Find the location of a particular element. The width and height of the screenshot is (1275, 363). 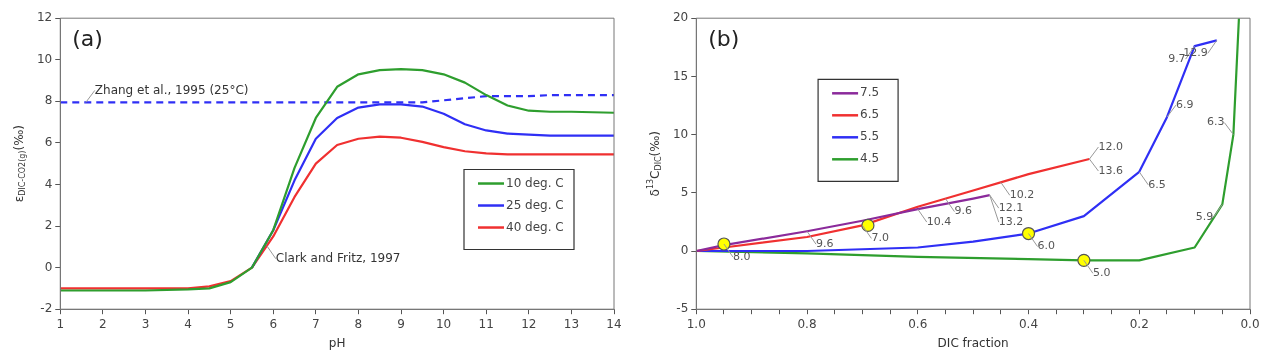

legend-label: 25 deg. C is located at coordinates (535, 204).